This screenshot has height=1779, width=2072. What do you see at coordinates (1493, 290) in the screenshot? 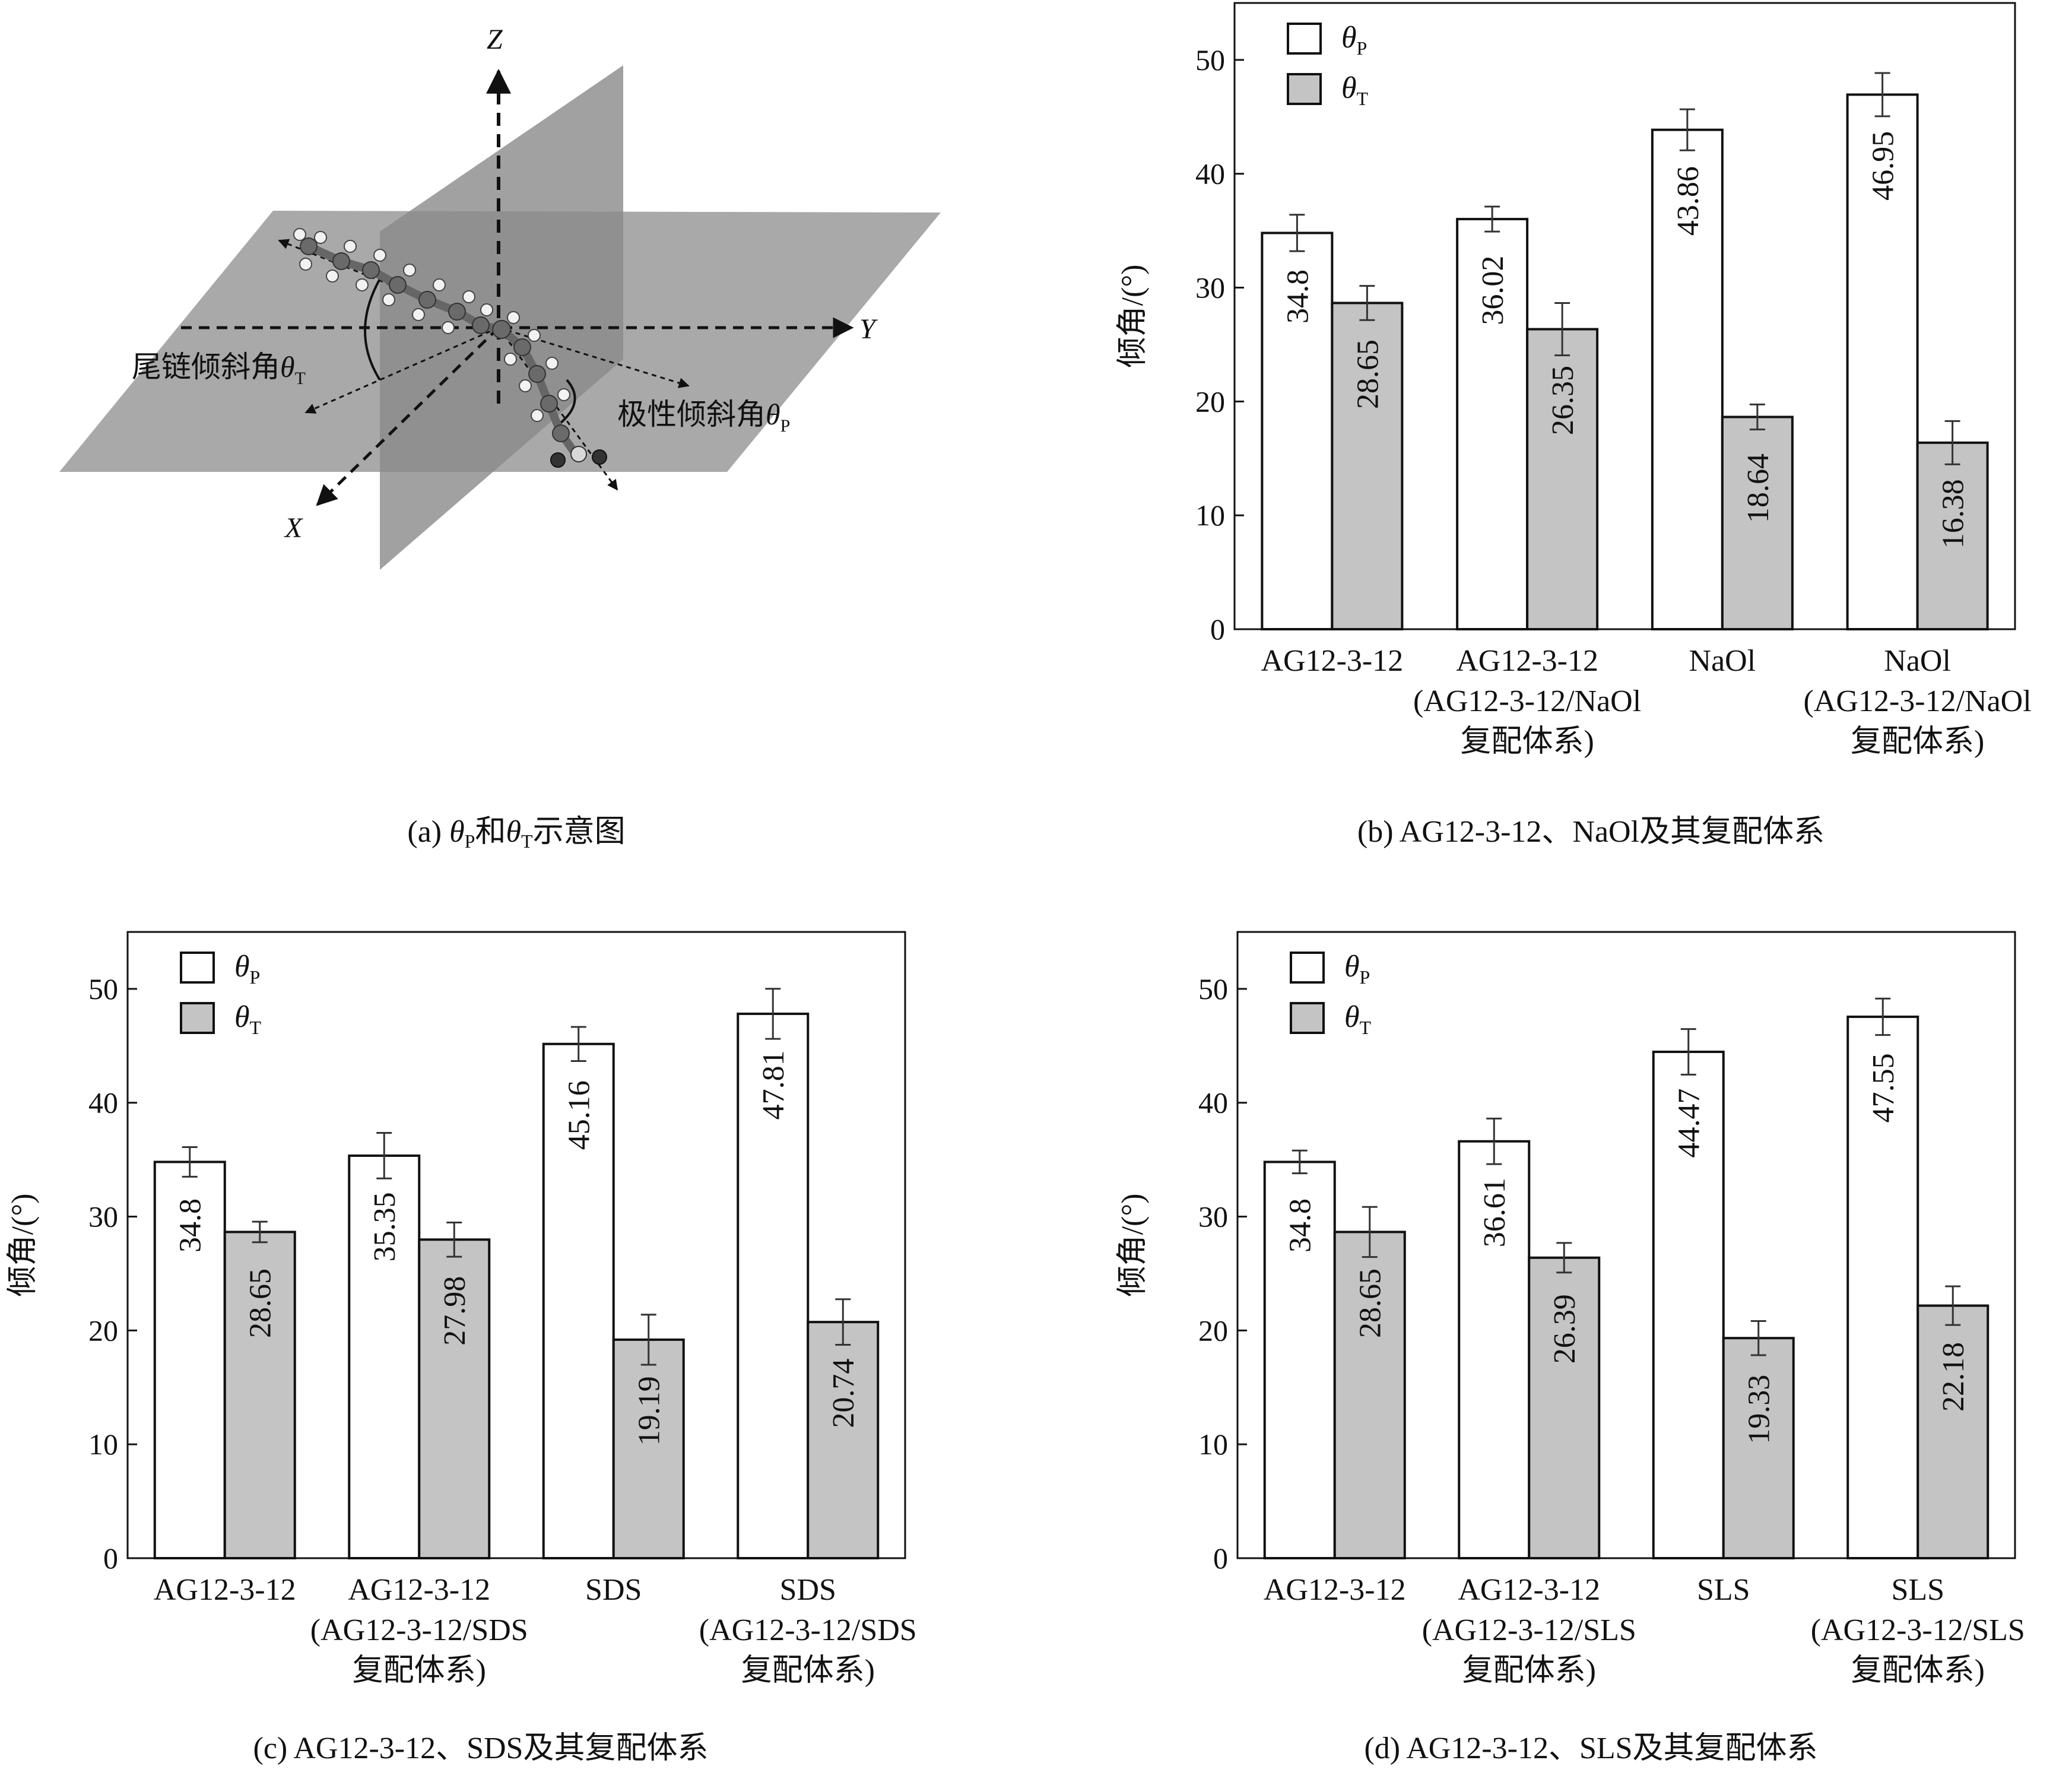
I see `data-label: 36.02` at bounding box center [1493, 290].